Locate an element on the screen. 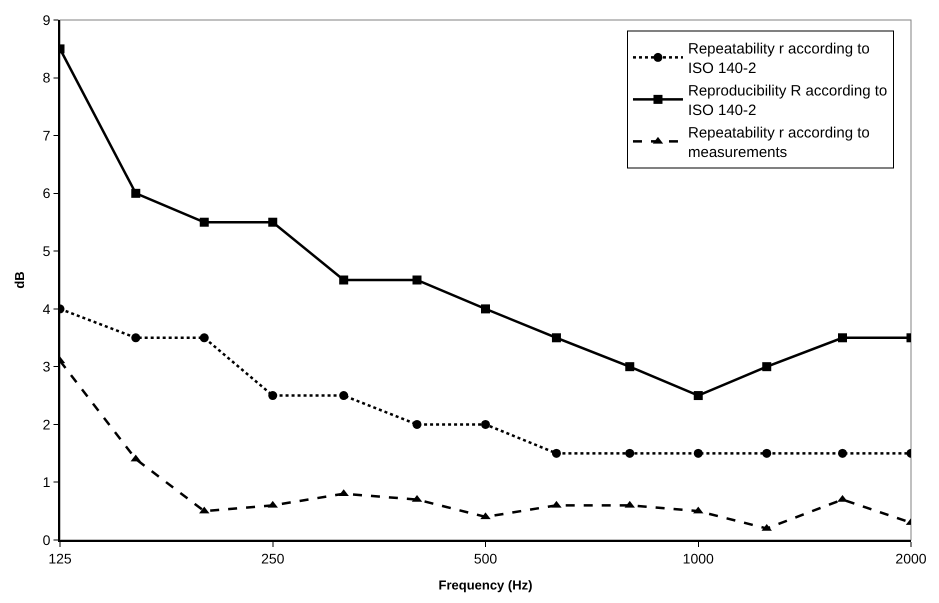 The image size is (939, 603). y-tick-label: 7 is located at coordinates (46, 135).